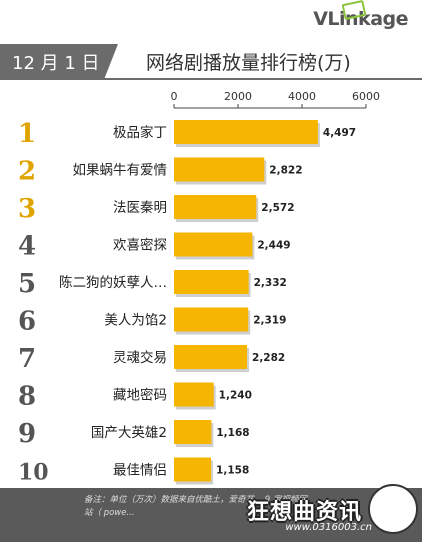 The image size is (422, 542). What do you see at coordinates (56, 63) in the screenshot?
I see `date-label: 12 月 1 日` at bounding box center [56, 63].